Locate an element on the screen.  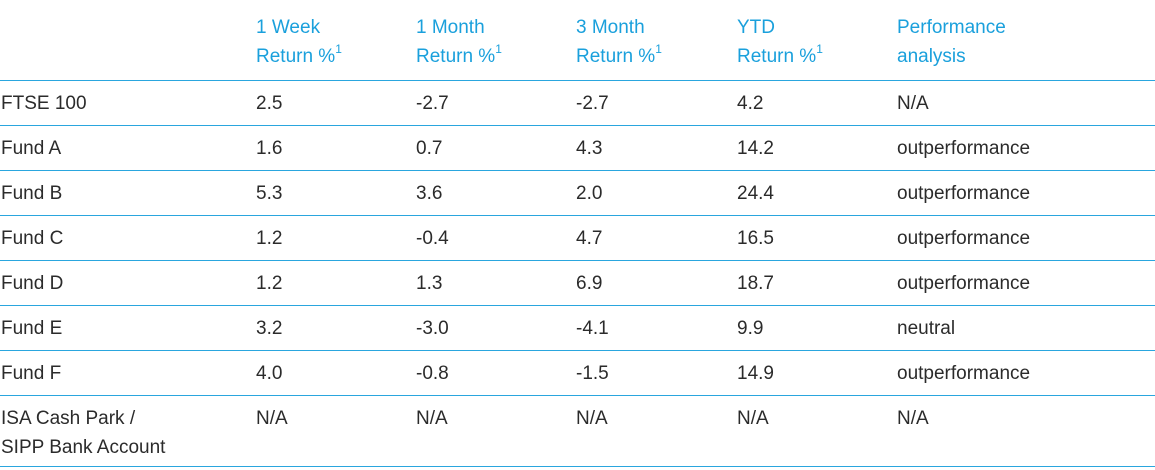
header-line2: analysis is located at coordinates (931, 56).